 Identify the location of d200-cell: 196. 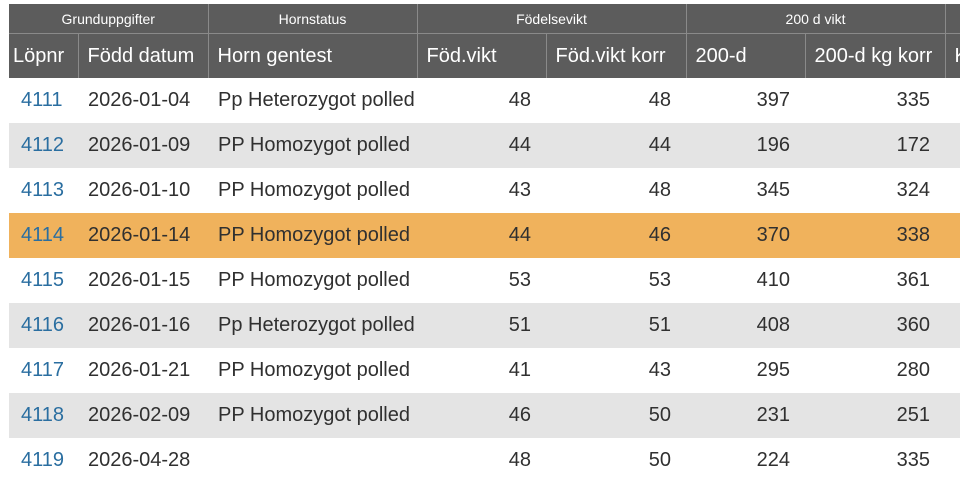
(745, 145).